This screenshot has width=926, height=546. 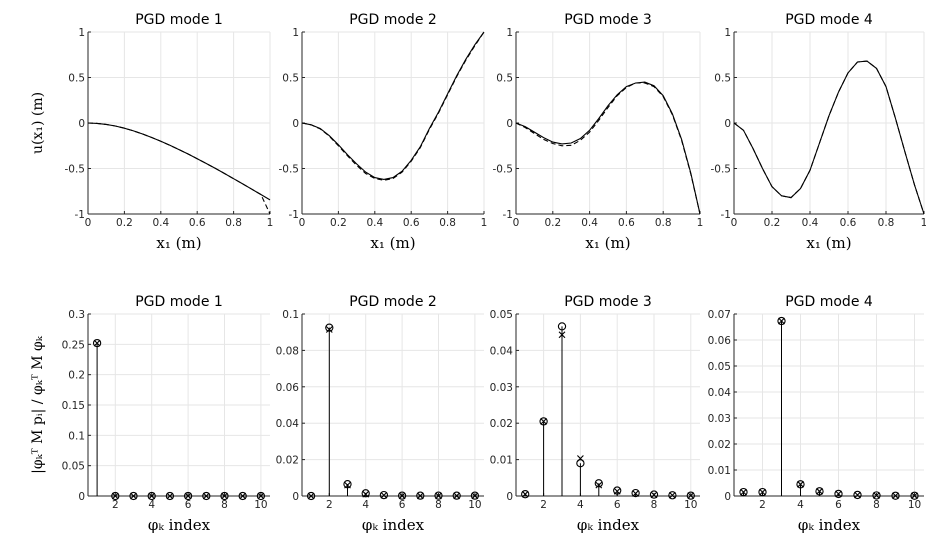 I want to click on panel-title: PGD mode 3, so click(x=608, y=302).